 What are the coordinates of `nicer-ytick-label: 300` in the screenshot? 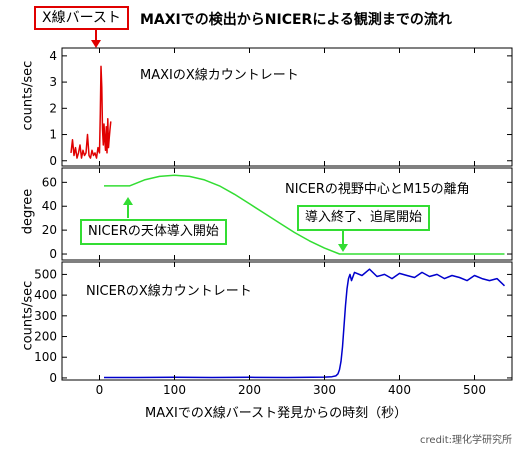 It's located at (45, 316).